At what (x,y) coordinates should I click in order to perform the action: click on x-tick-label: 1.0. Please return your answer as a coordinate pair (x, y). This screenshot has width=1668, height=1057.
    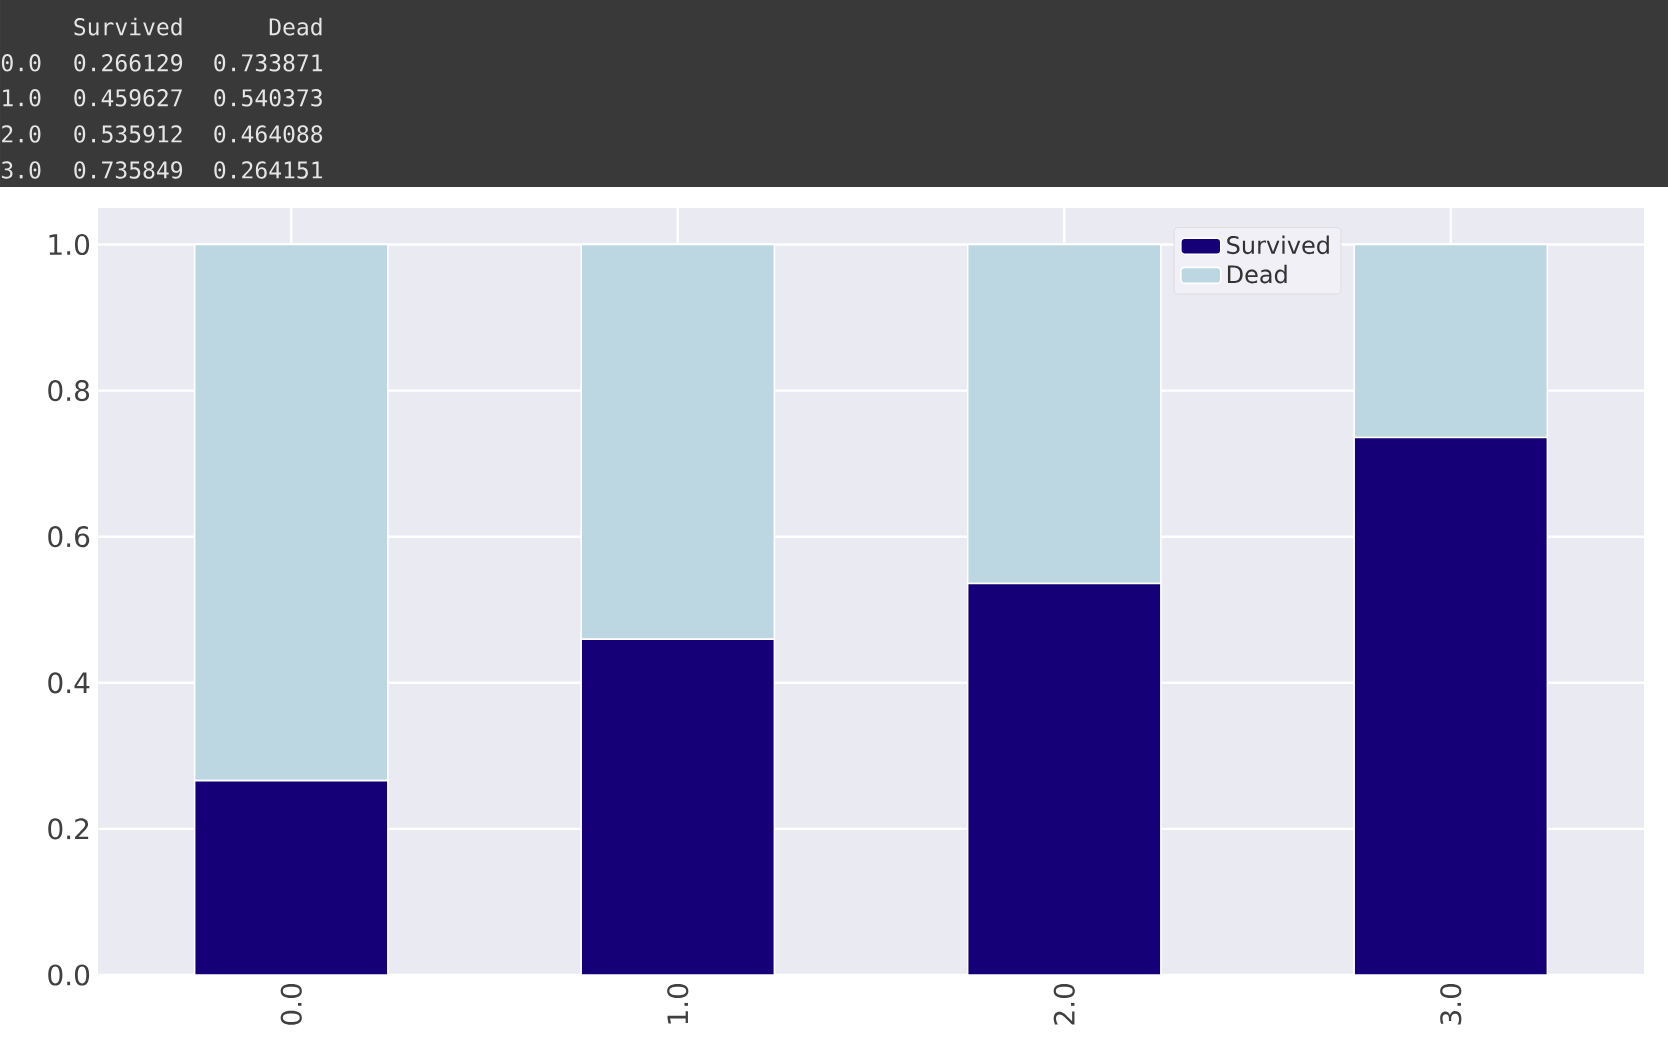
    Looking at the image, I should click on (678, 1003).